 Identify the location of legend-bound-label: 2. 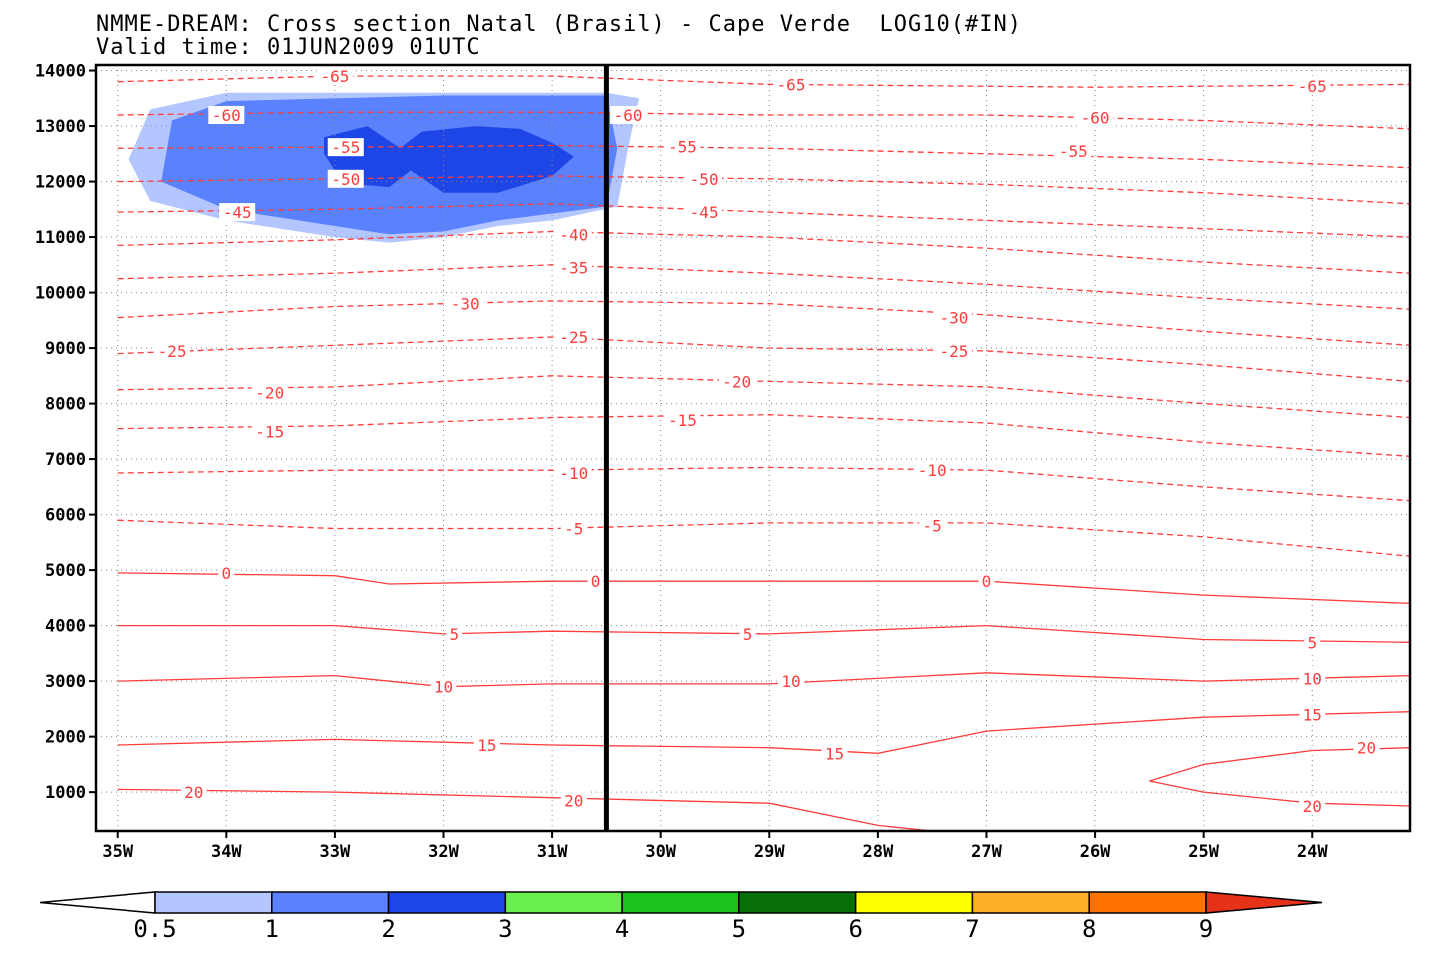
(388, 929).